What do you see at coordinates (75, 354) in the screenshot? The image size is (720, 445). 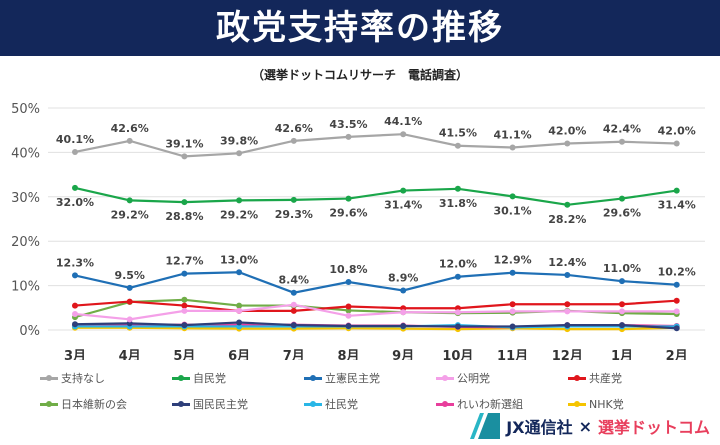 I see `x-tick-label: 3月` at bounding box center [75, 354].